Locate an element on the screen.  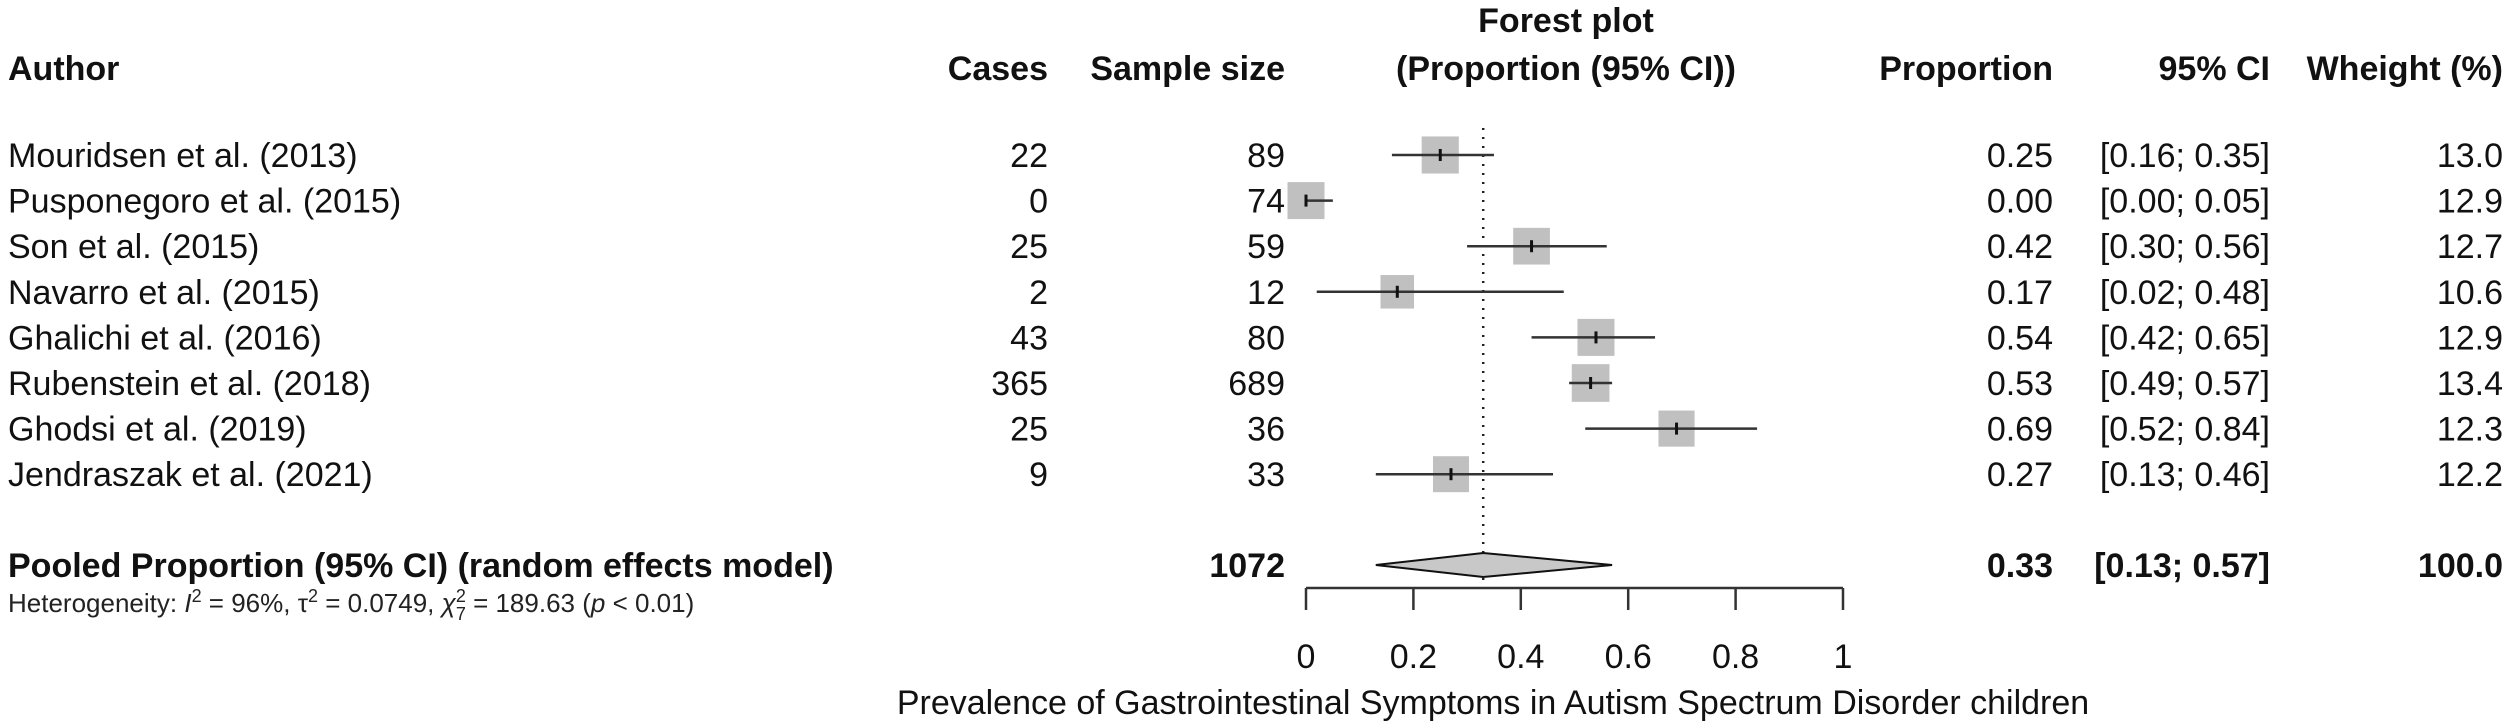
study-proportion: 0.00 is located at coordinates (2020, 202).